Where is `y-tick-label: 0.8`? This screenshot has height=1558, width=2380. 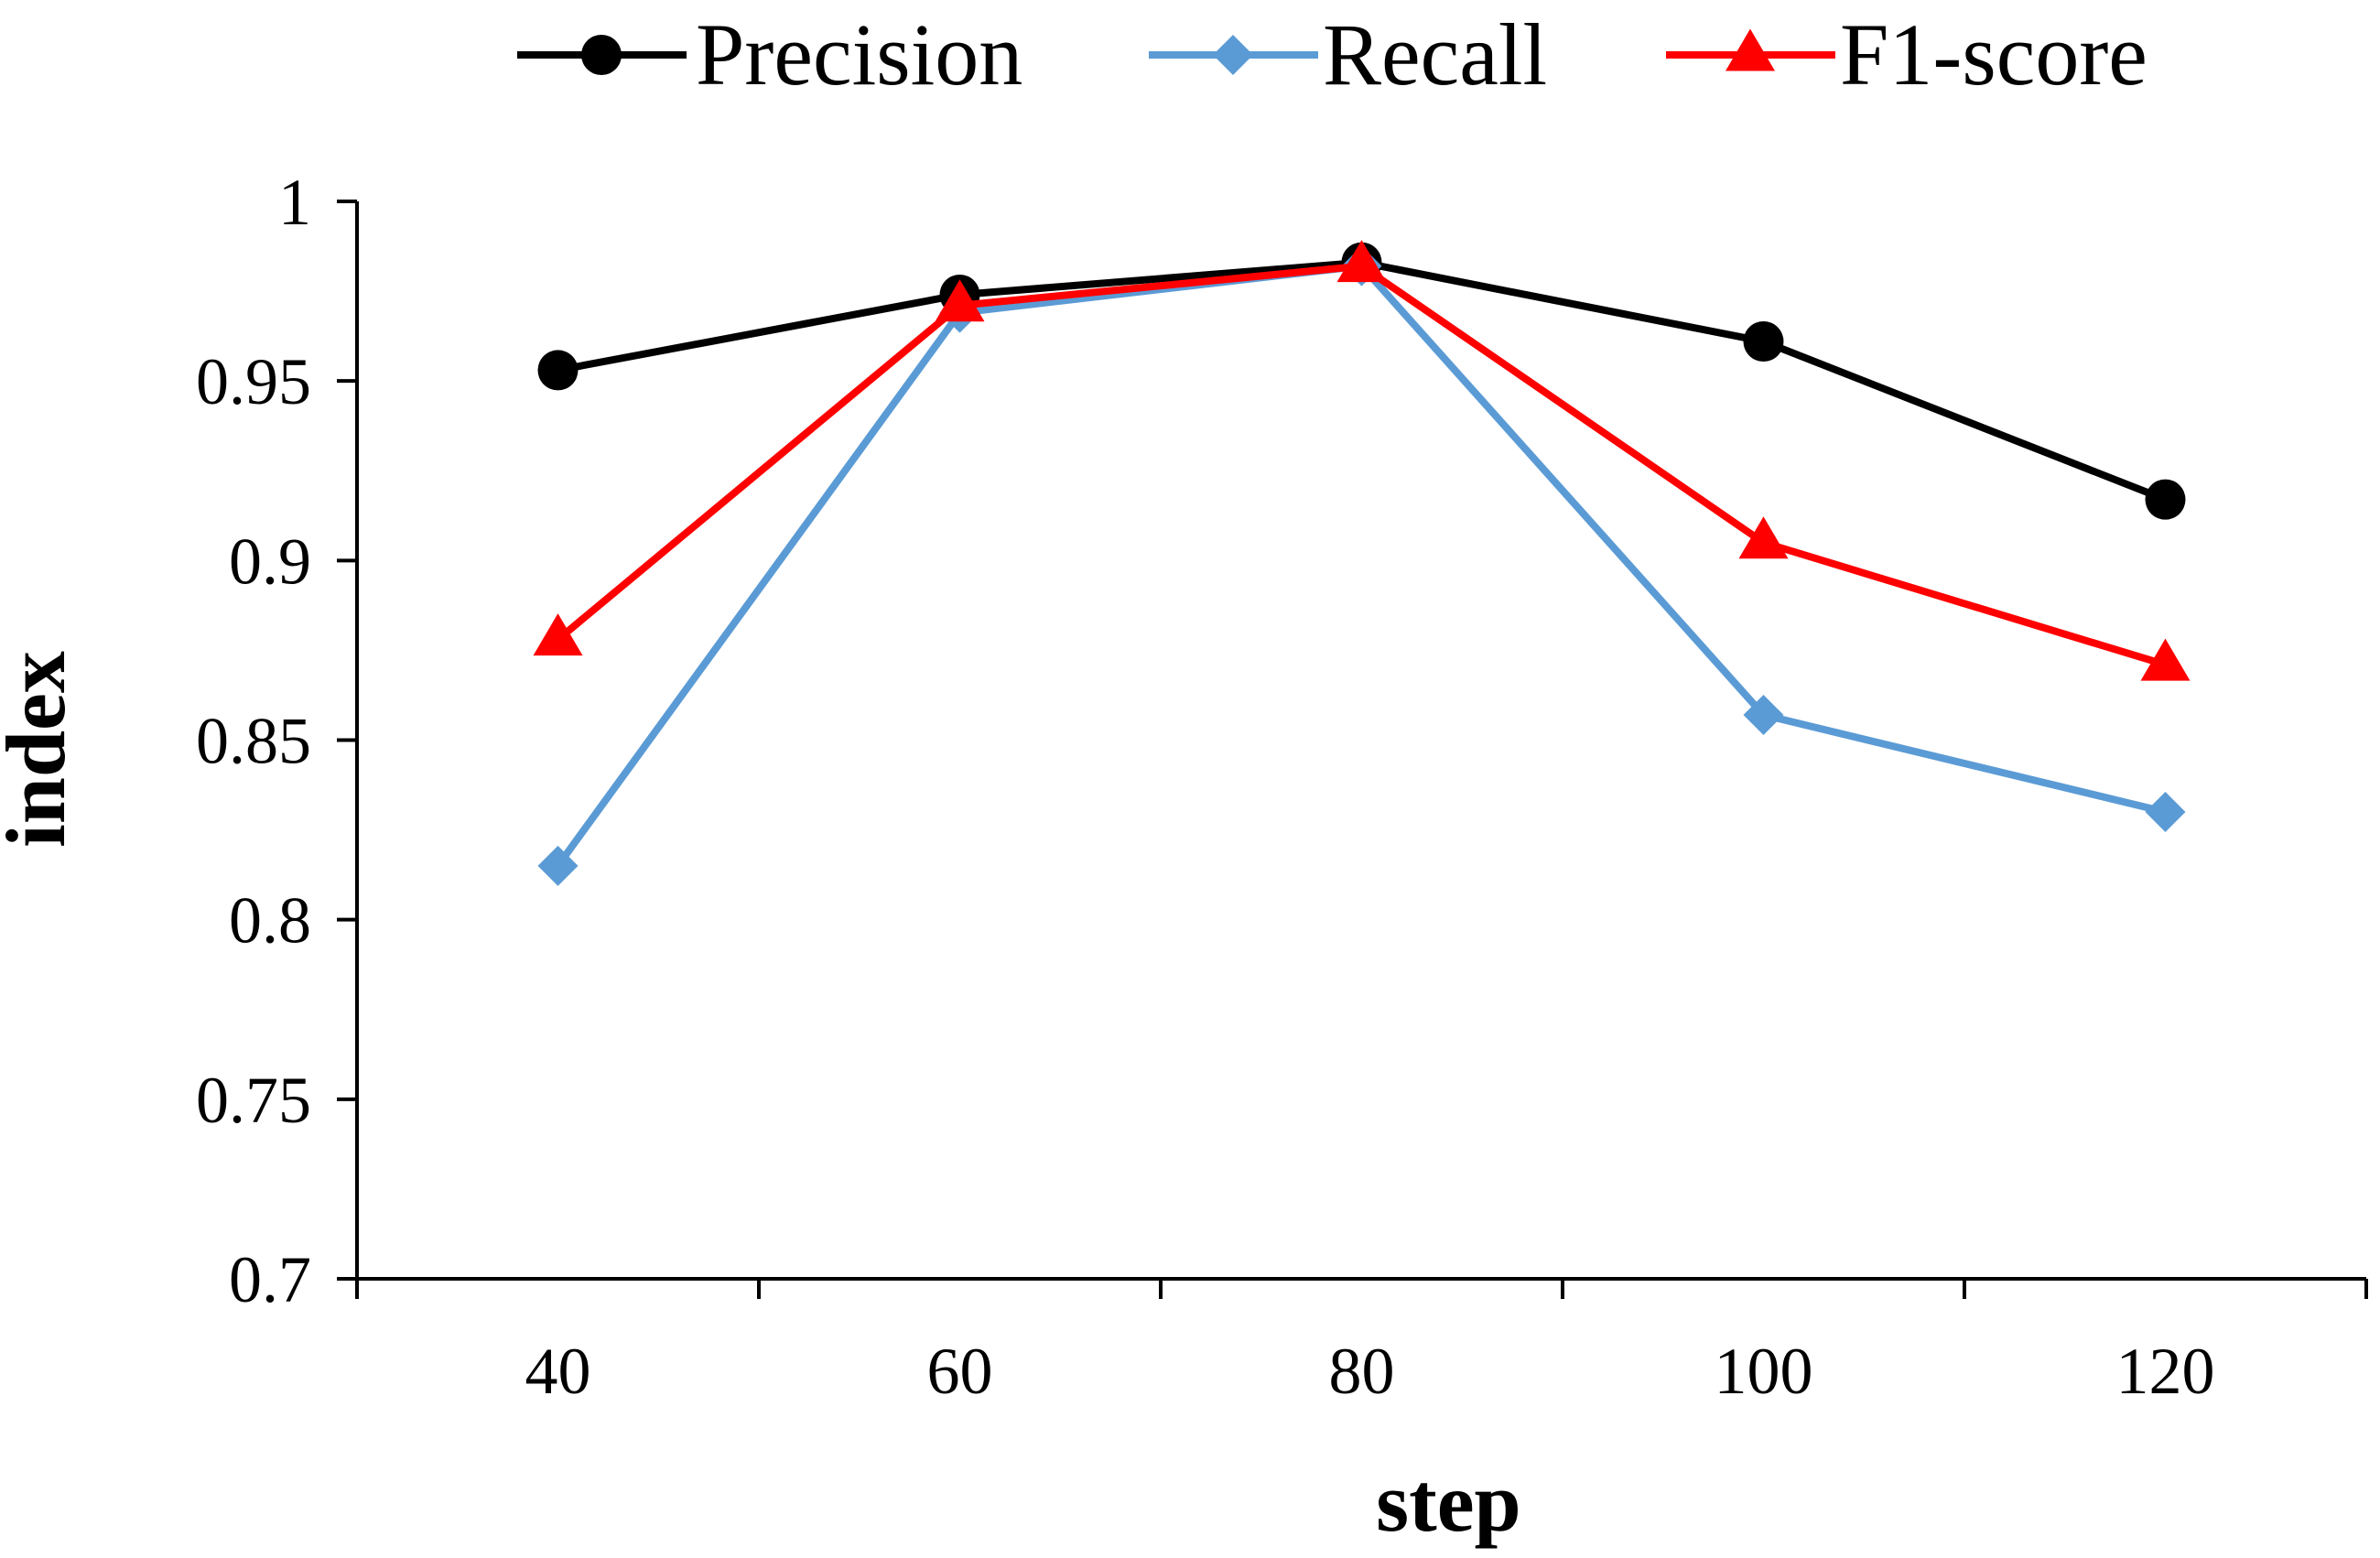 y-tick-label: 0.8 is located at coordinates (270, 921).